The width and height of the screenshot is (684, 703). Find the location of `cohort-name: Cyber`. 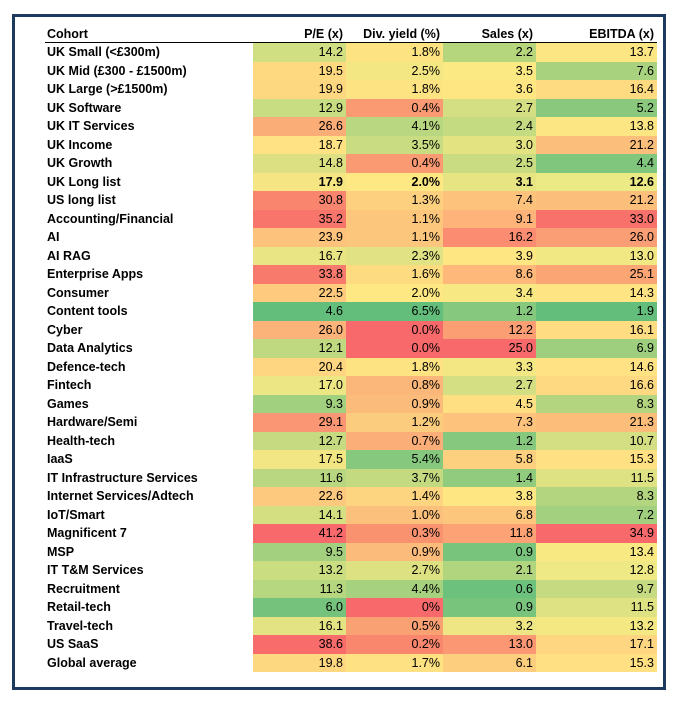

cohort-name: Cyber is located at coordinates (149, 329).